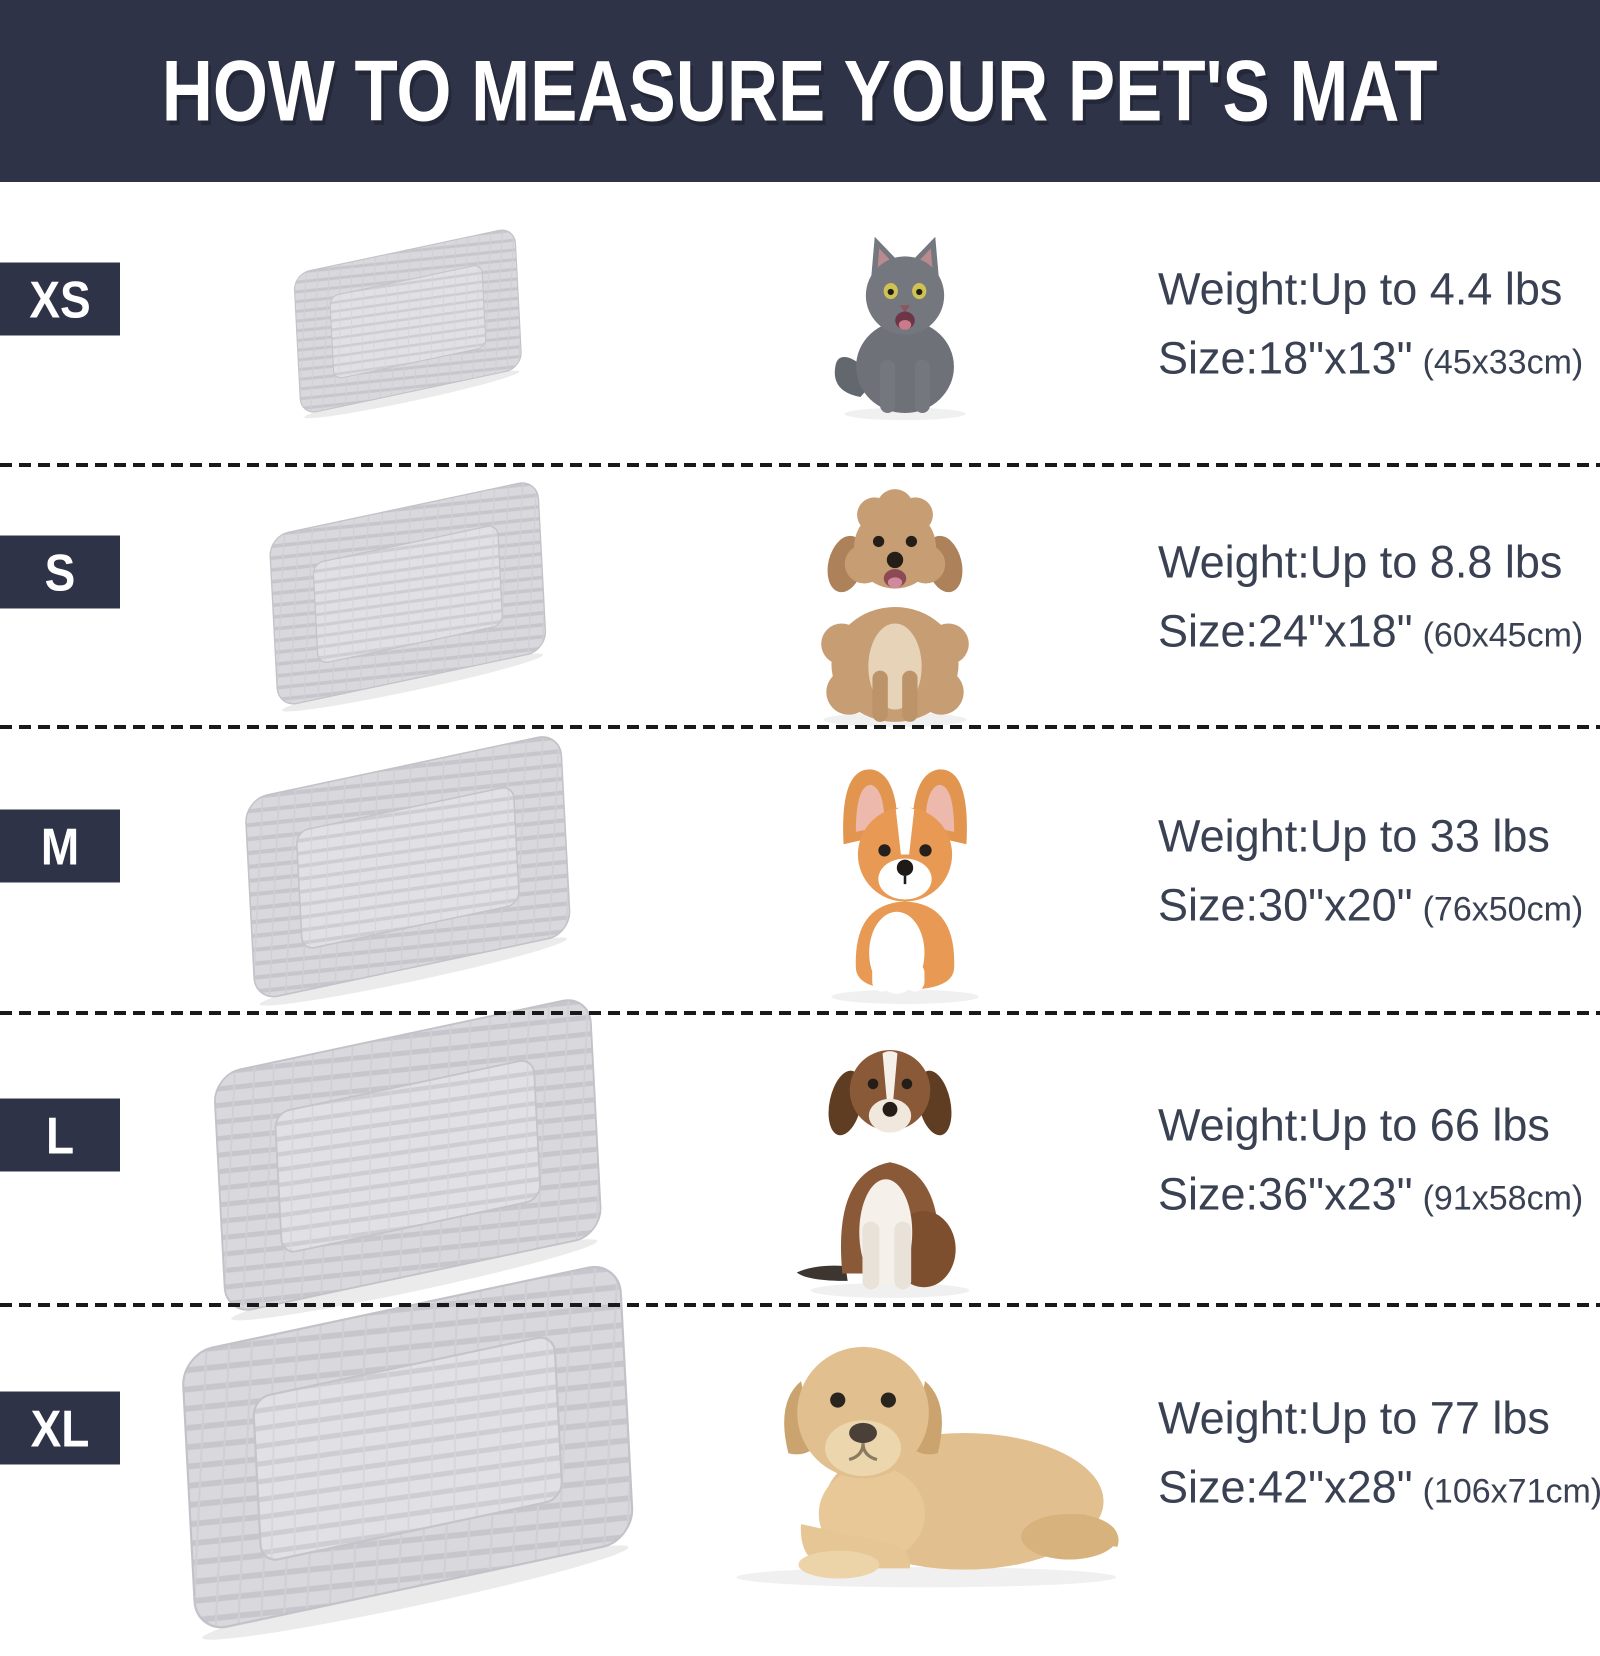 The width and height of the screenshot is (1600, 1656). Describe the element at coordinates (1511, 1491) in the screenshot. I see `size-cm-text: (106x71cm)` at that location.